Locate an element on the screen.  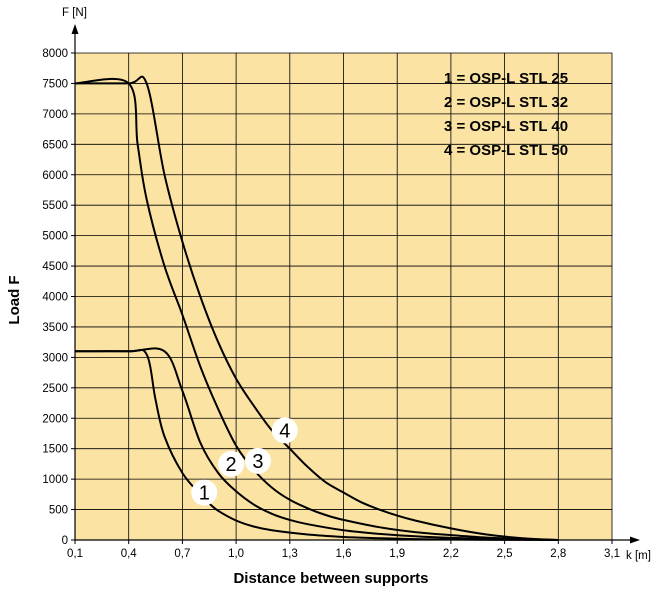
legend-entry-4: 4 = OSP-L STL 50 is located at coordinates (506, 150).